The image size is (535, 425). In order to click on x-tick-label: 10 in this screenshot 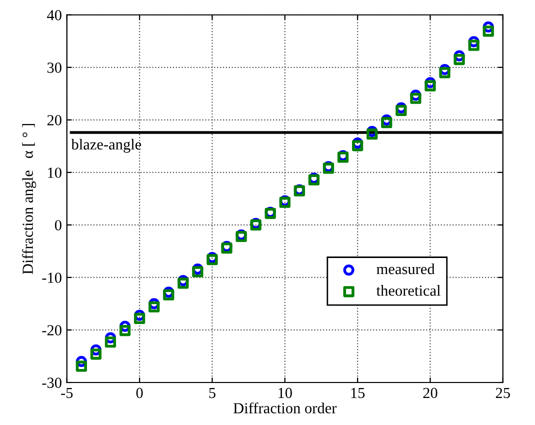, I will do `click(285, 393)`.